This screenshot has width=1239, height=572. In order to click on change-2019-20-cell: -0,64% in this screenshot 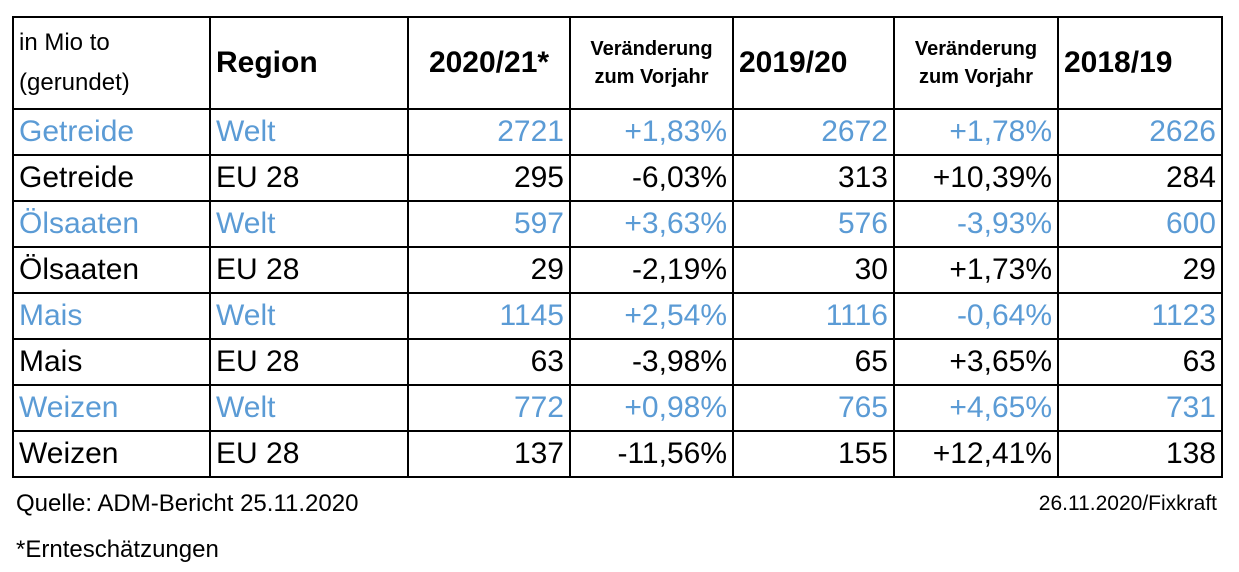, I will do `click(976, 316)`.